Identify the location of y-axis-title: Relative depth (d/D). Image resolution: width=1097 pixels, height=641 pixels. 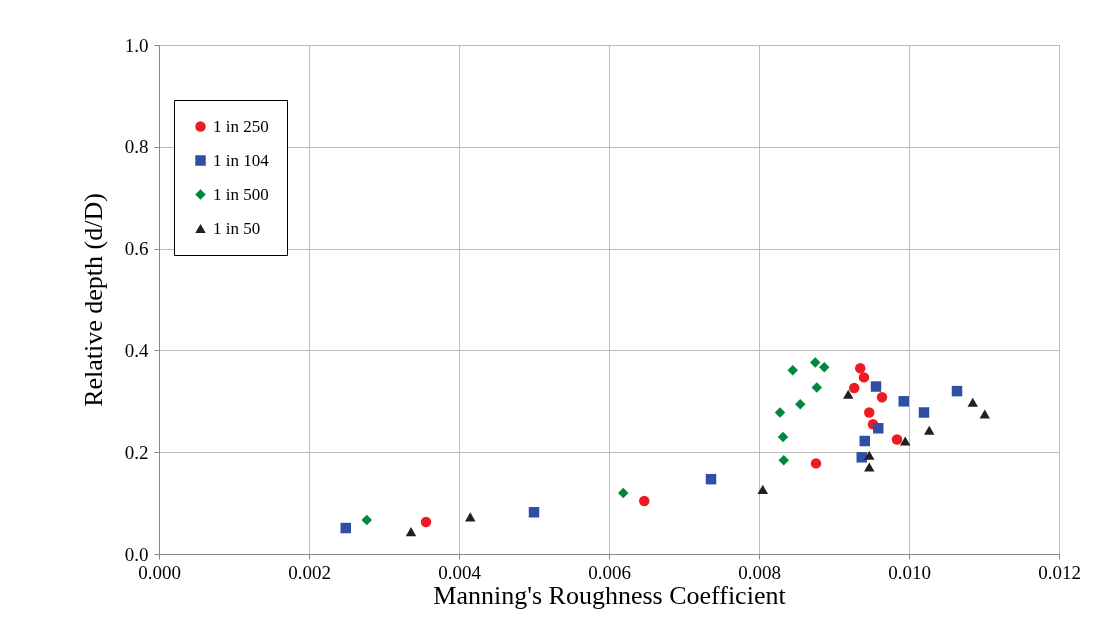
(93, 300).